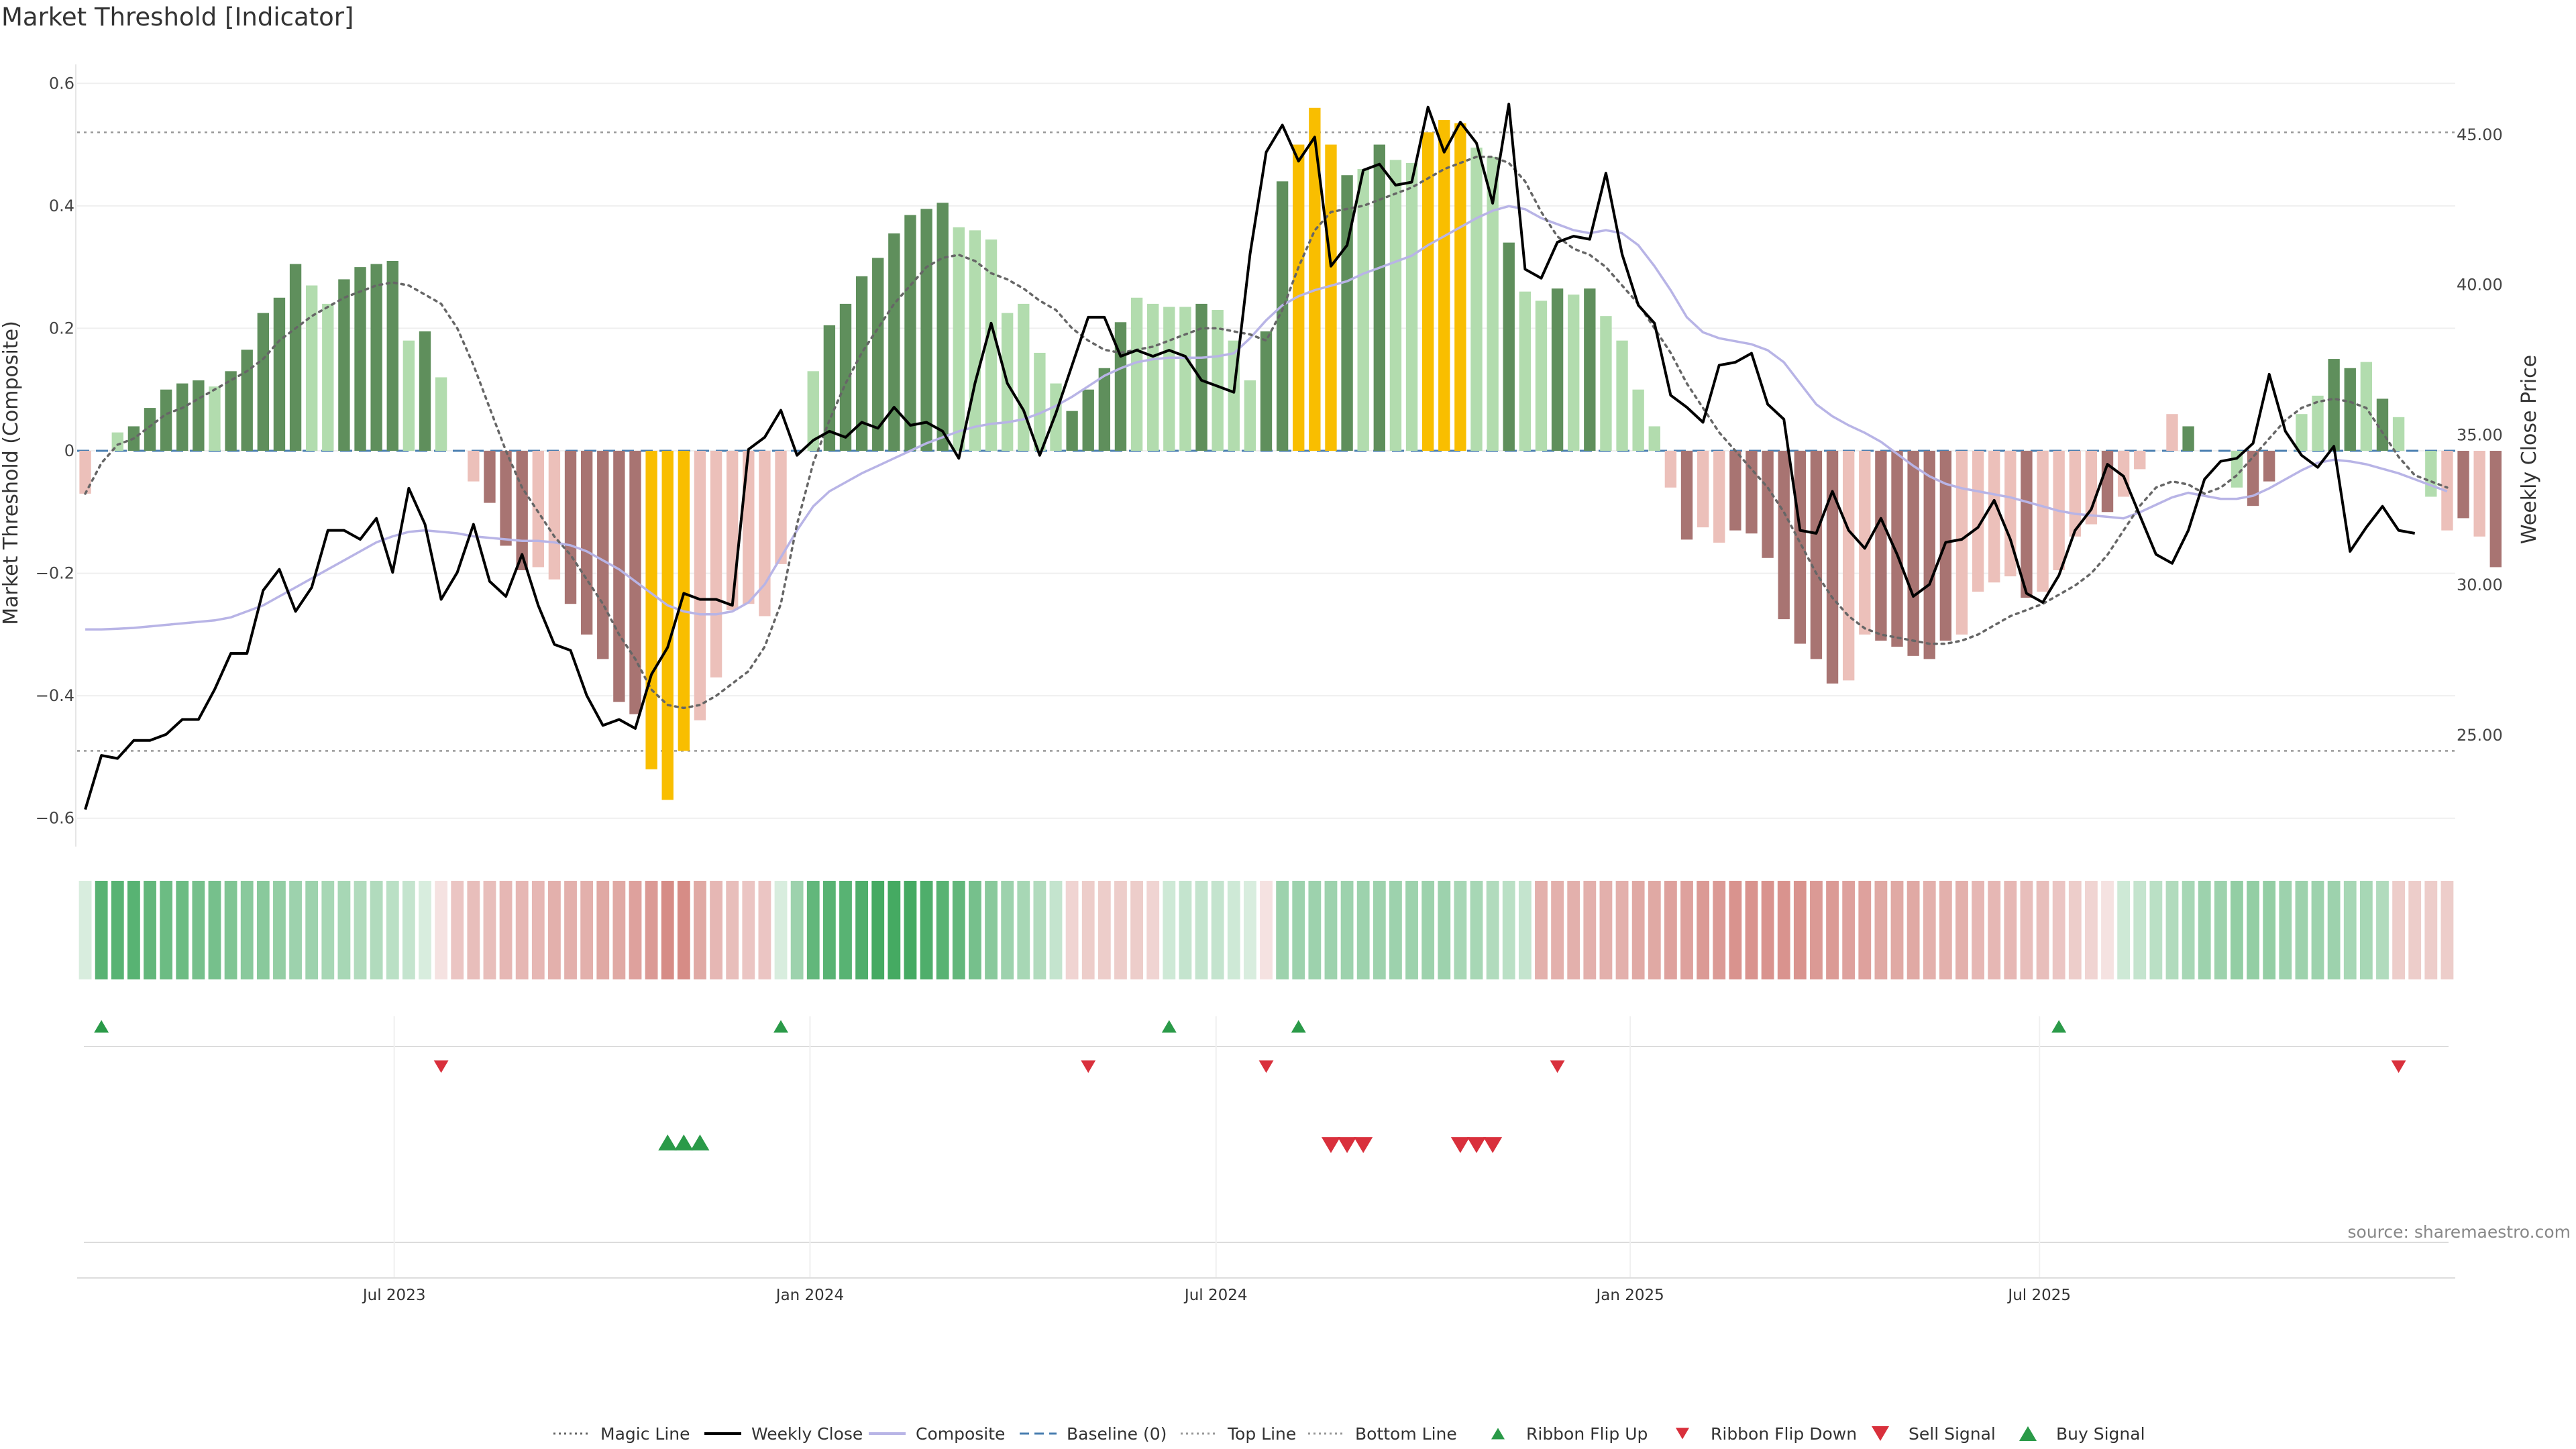  I want to click on y2-ticks: 45.00 40.00 35.00 30.00 25.00, so click(2480, 435).